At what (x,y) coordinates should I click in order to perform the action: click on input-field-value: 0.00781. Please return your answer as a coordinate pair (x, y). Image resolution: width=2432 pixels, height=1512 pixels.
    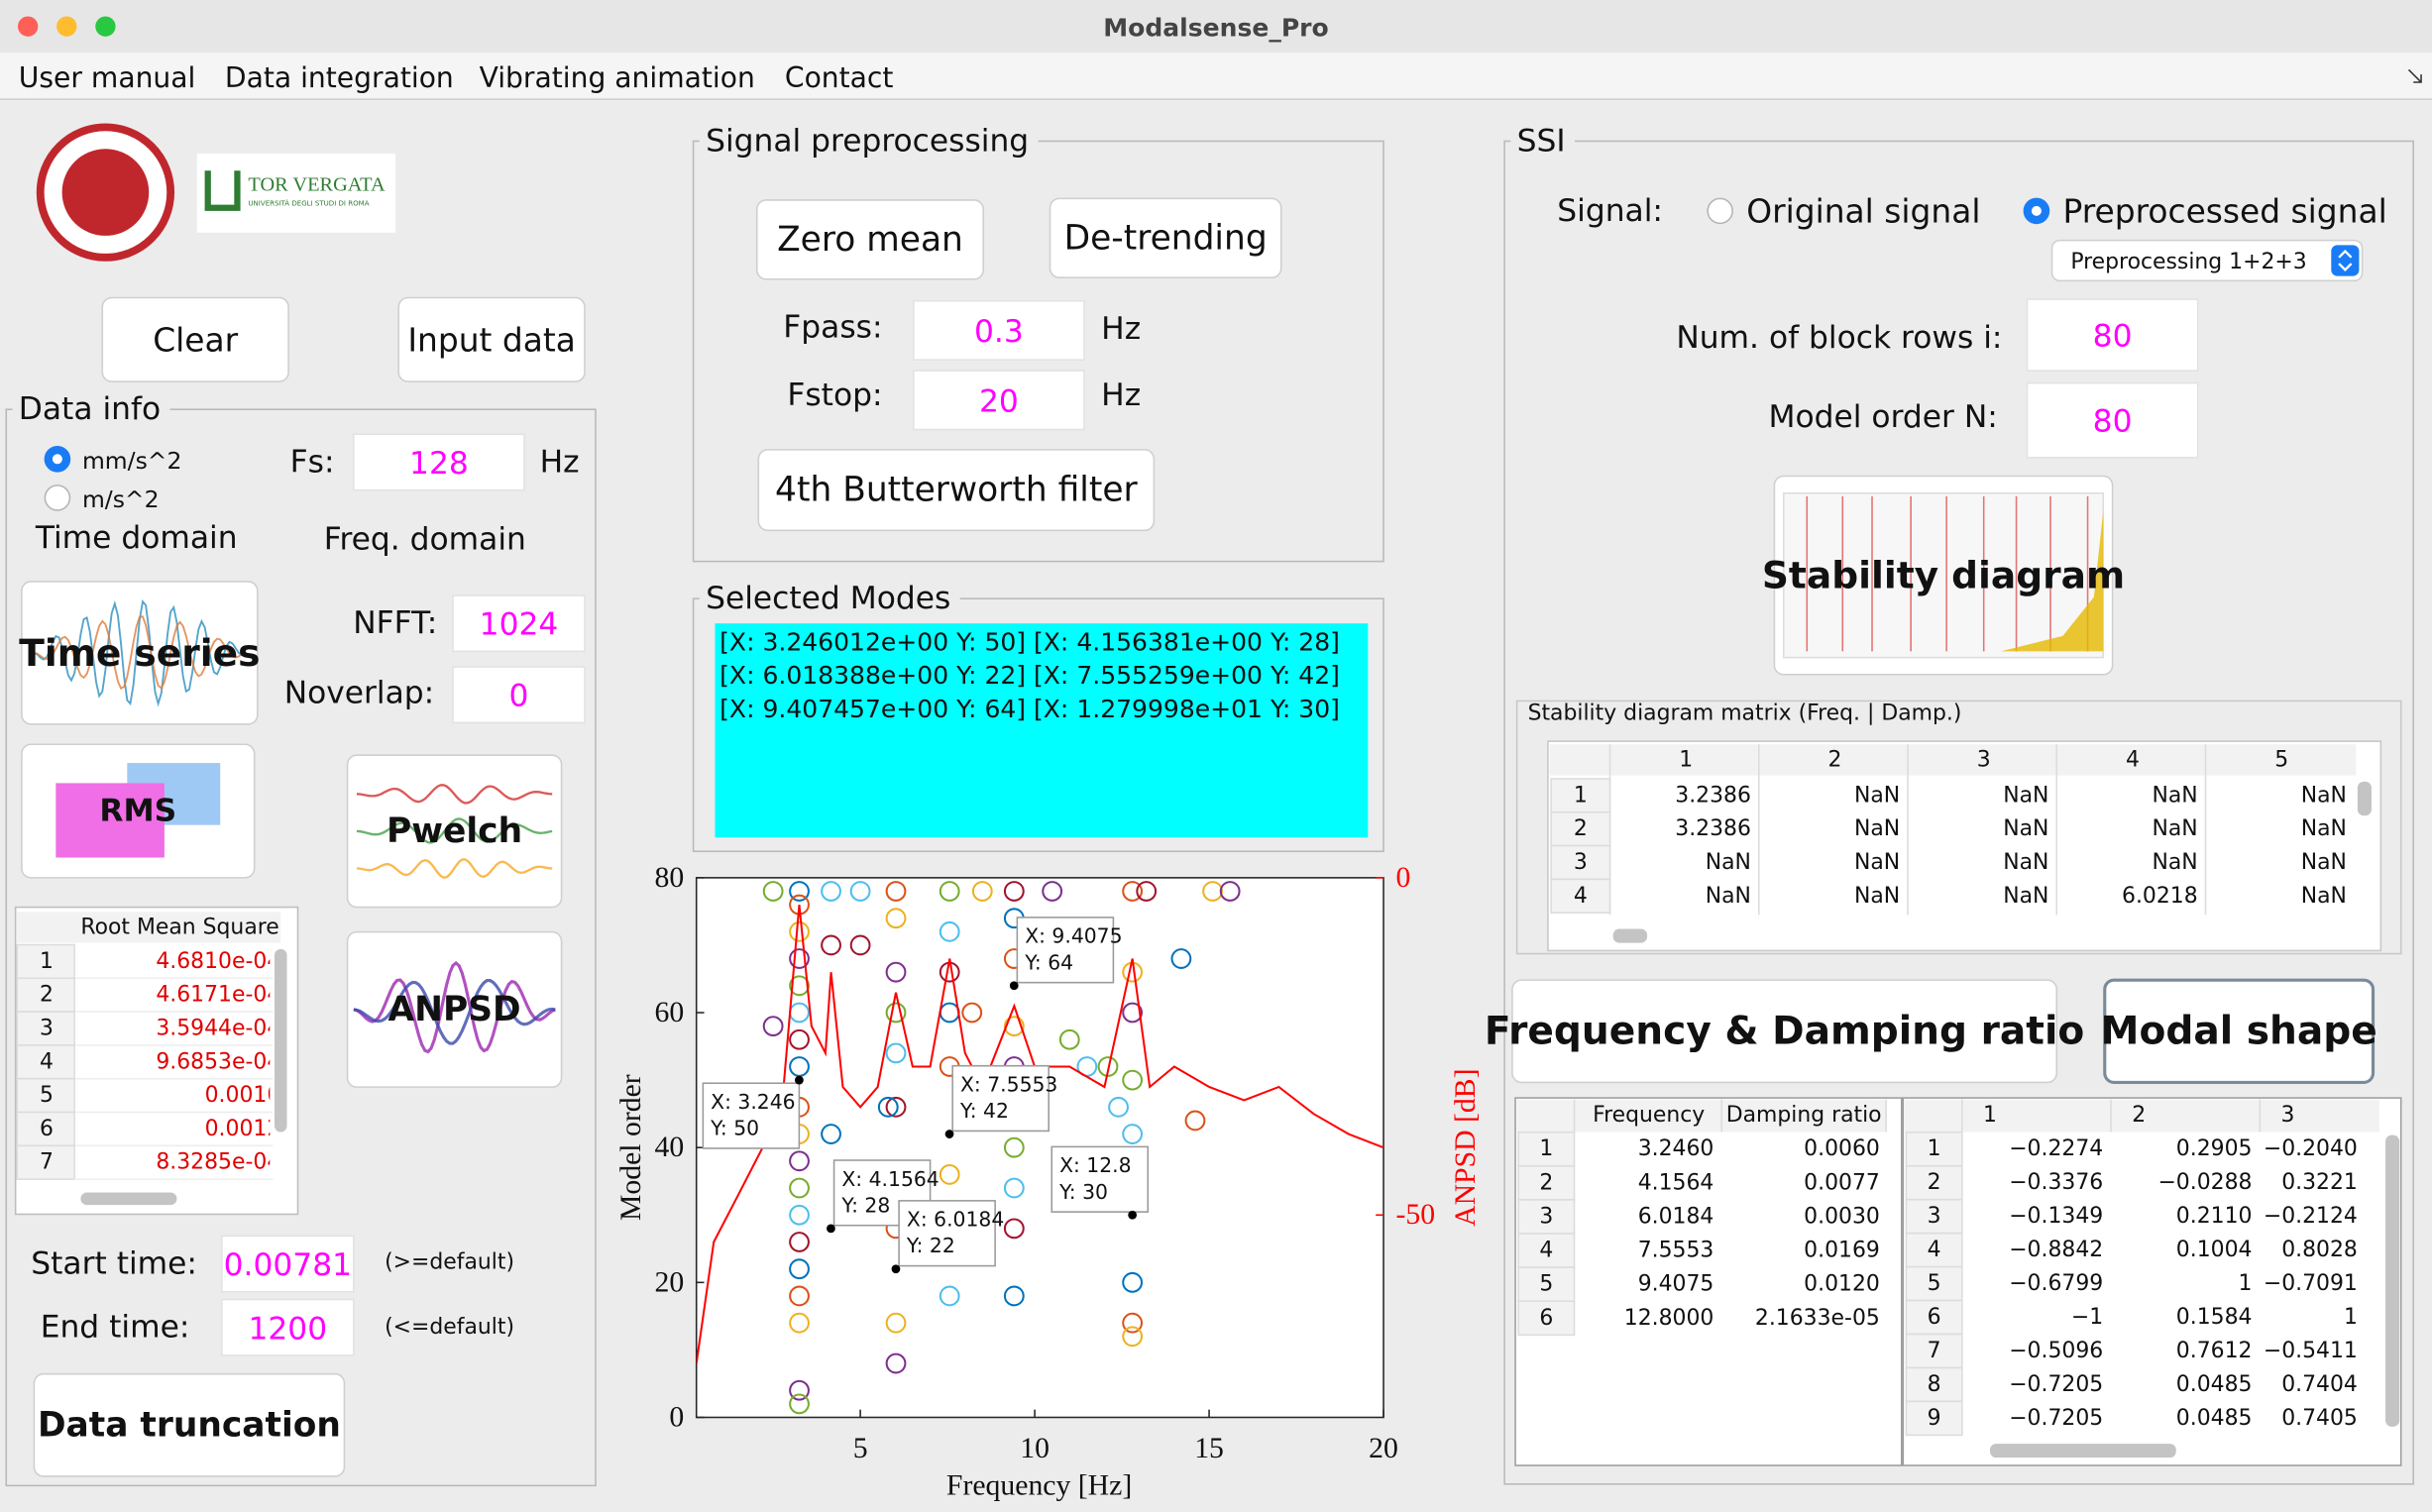
    Looking at the image, I should click on (288, 1265).